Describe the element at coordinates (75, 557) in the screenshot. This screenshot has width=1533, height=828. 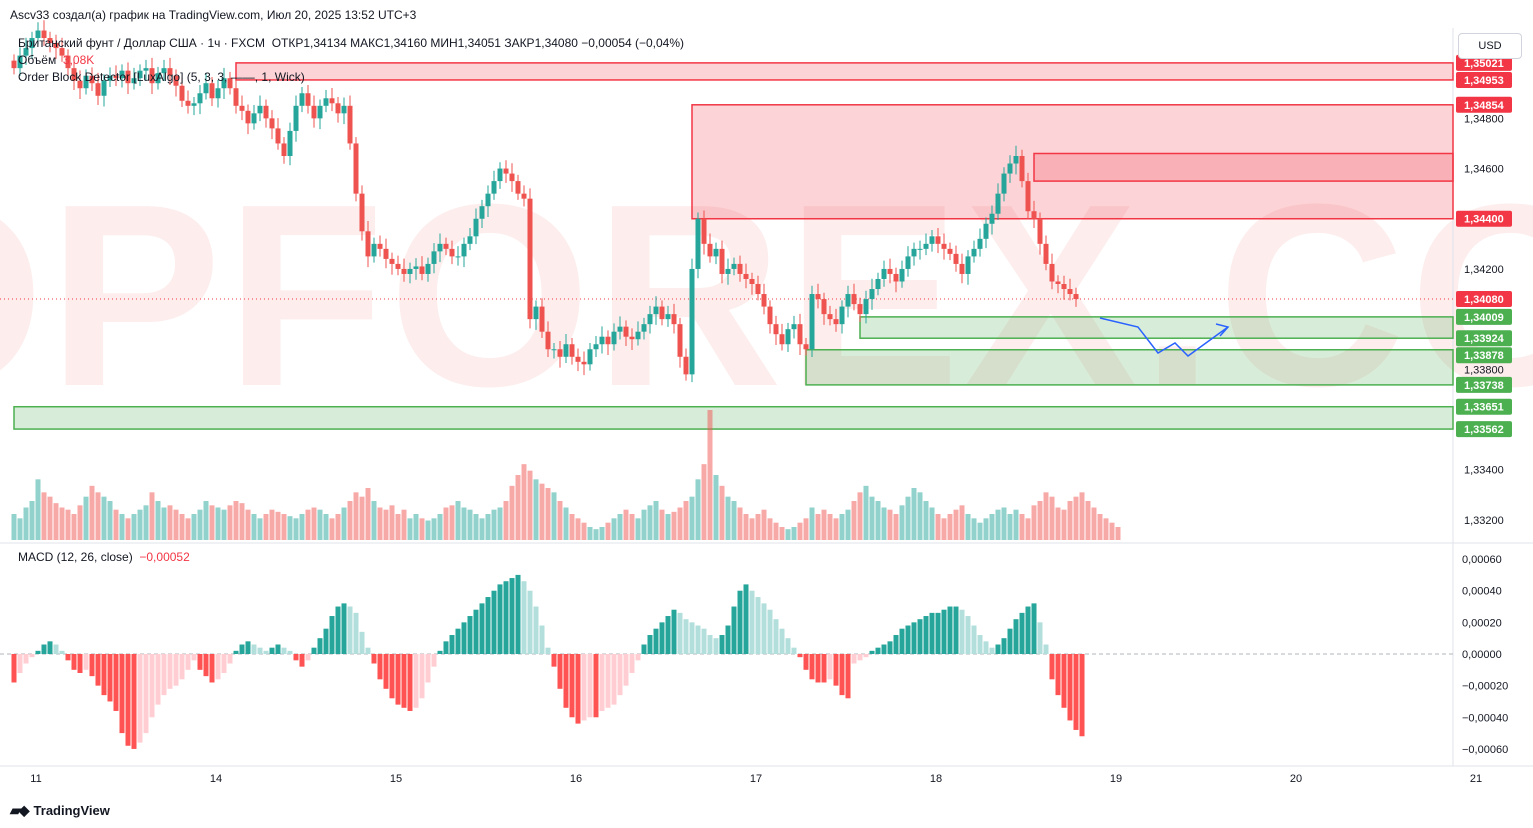
I see `macd-label: MACD (12, 26, close)` at that location.